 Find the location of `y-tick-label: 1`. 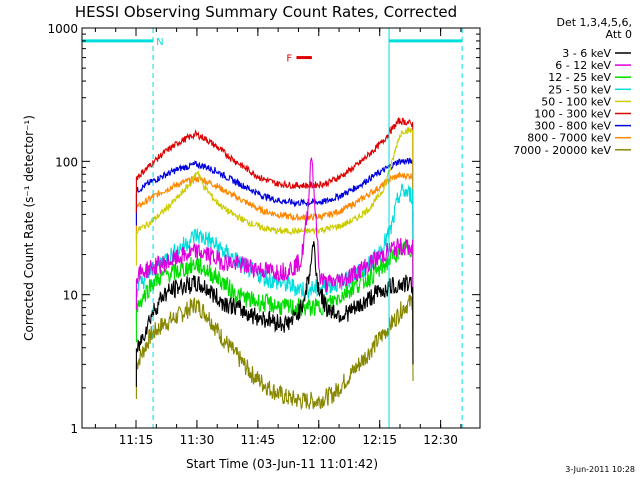

y-tick-label: 1 is located at coordinates (74, 429).